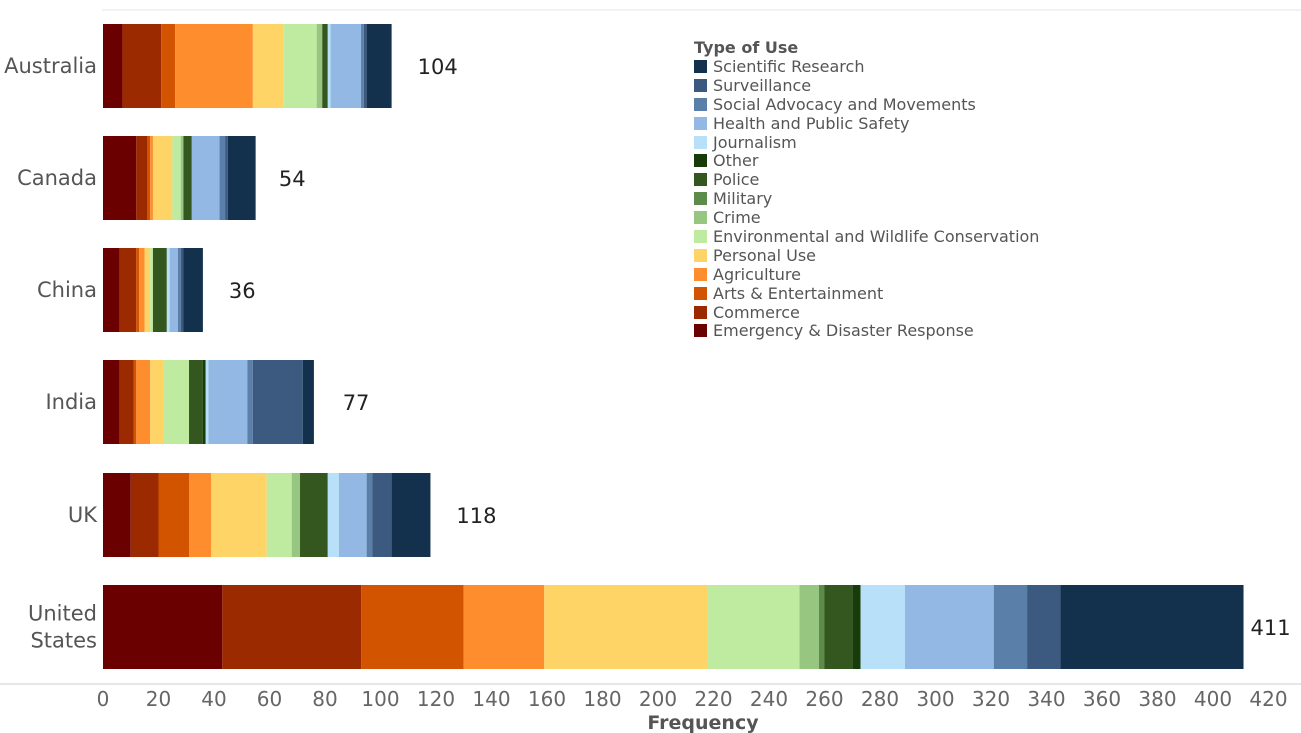 This screenshot has width=1301, height=733. I want to click on bar-australia-journalism, so click(329, 66).